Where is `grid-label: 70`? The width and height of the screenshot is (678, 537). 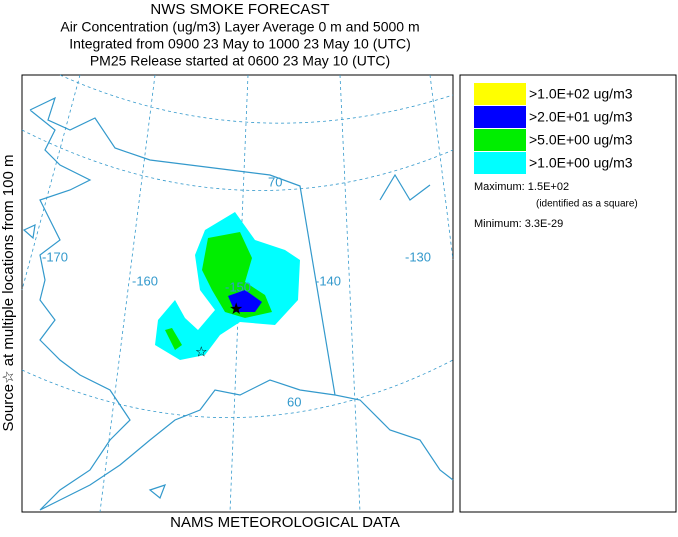 grid-label: 70 is located at coordinates (275, 181).